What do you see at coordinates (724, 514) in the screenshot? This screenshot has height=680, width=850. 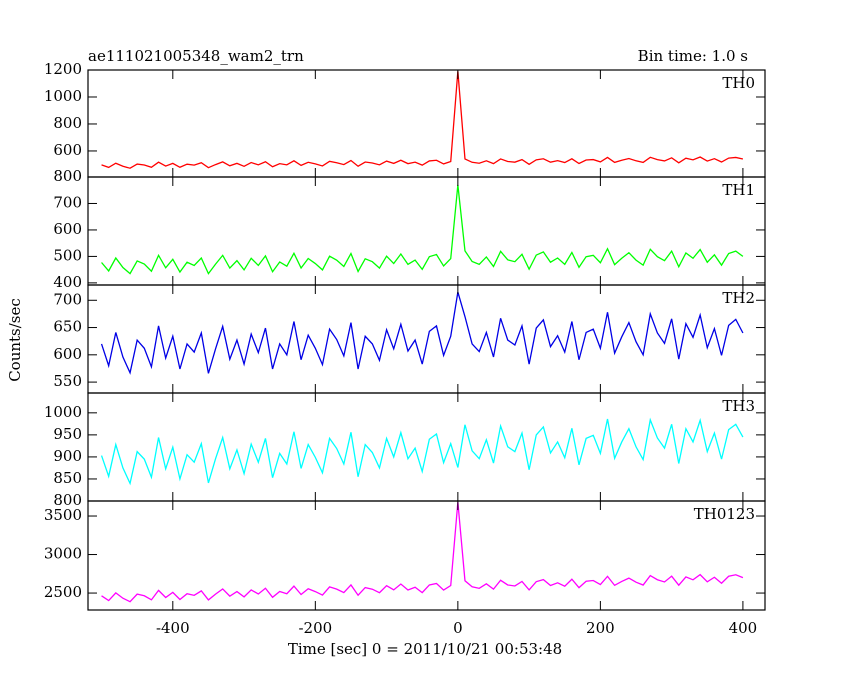 I see `panel-name: TH0123` at bounding box center [724, 514].